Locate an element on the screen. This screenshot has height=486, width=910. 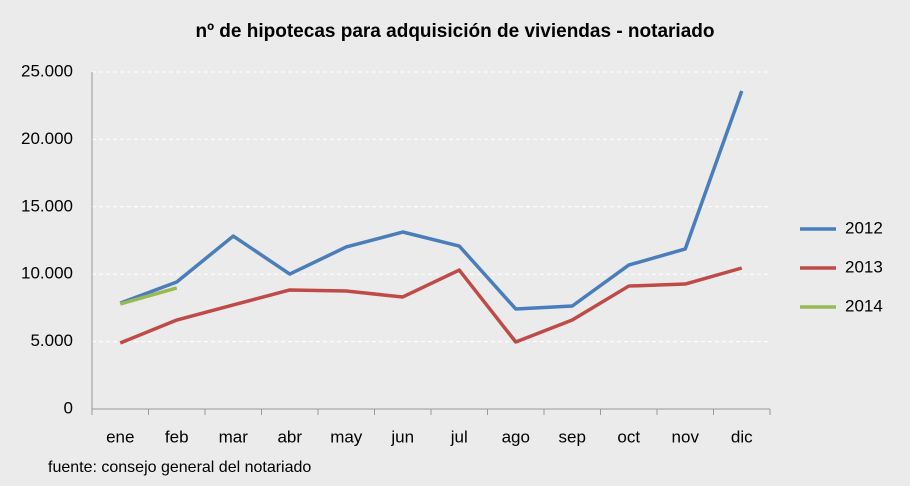
source-note: fuente: consejo general del notariado is located at coordinates (179, 467).